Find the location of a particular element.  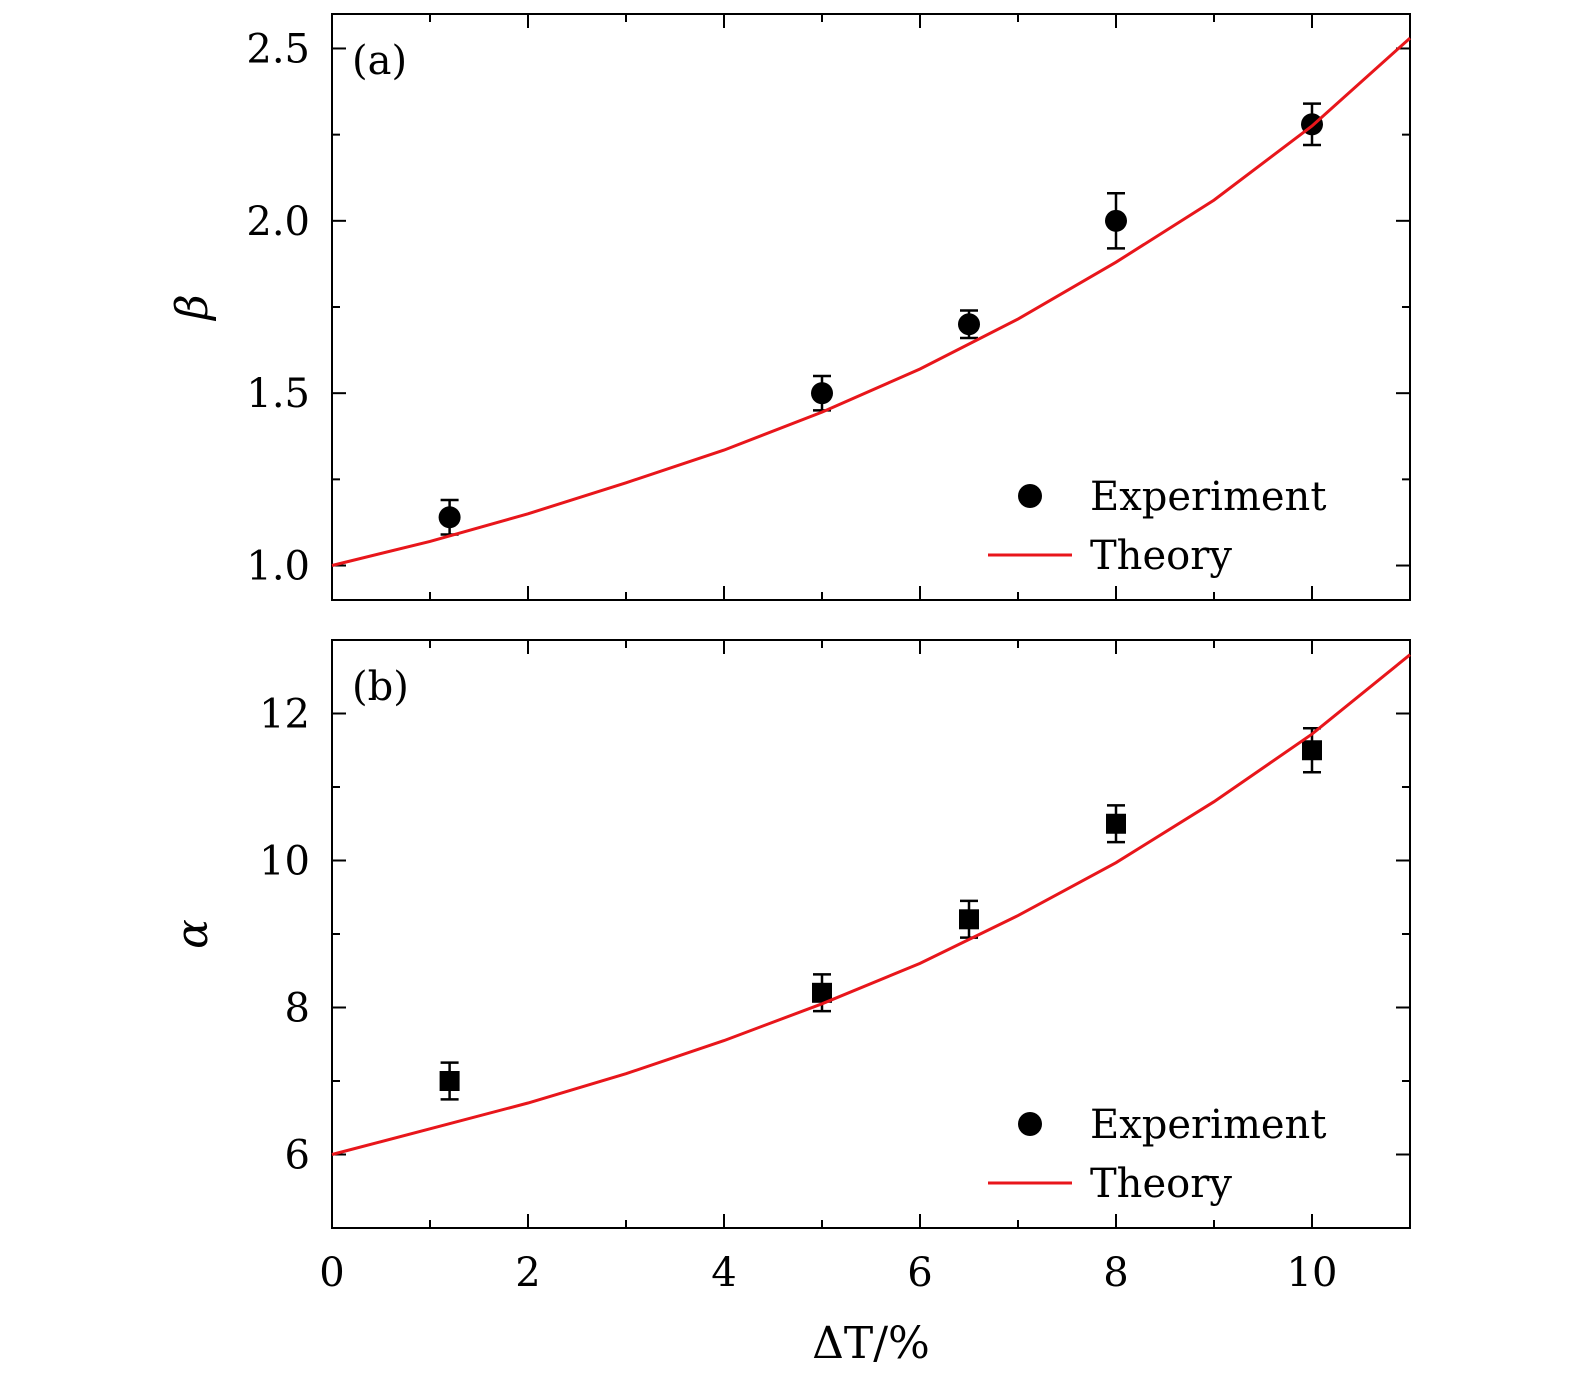

y-tick-label: 2.5 is located at coordinates (278, 49).